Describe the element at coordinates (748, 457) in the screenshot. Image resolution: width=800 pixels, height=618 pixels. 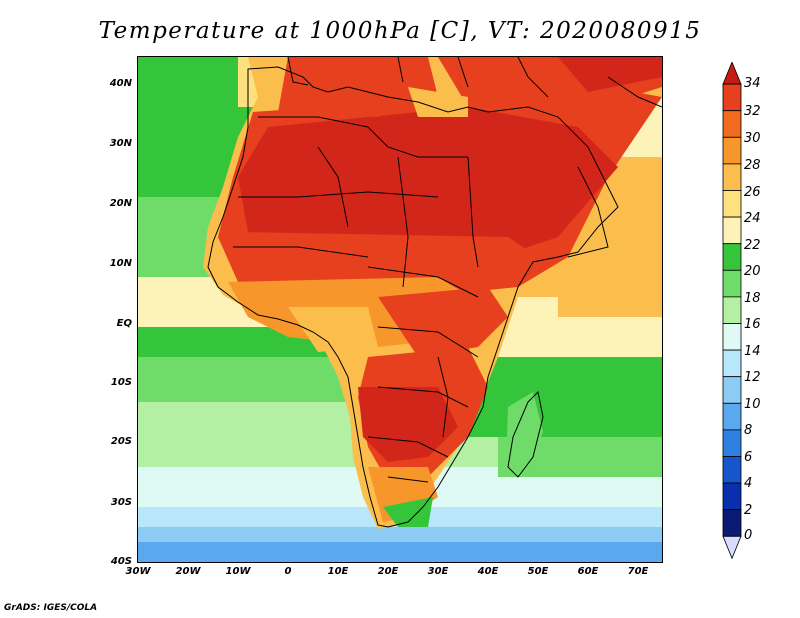
I see `colorbar-label: 6` at that location.